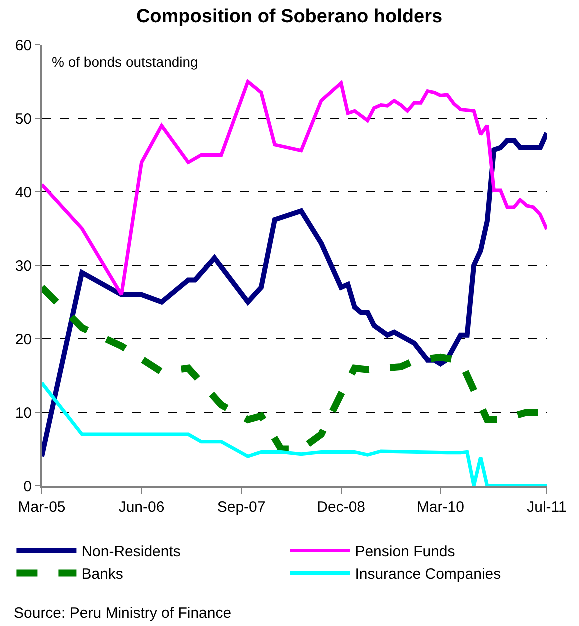 This screenshot has width=579, height=626. Describe the element at coordinates (103, 575) in the screenshot. I see `legend-label: Banks` at that location.